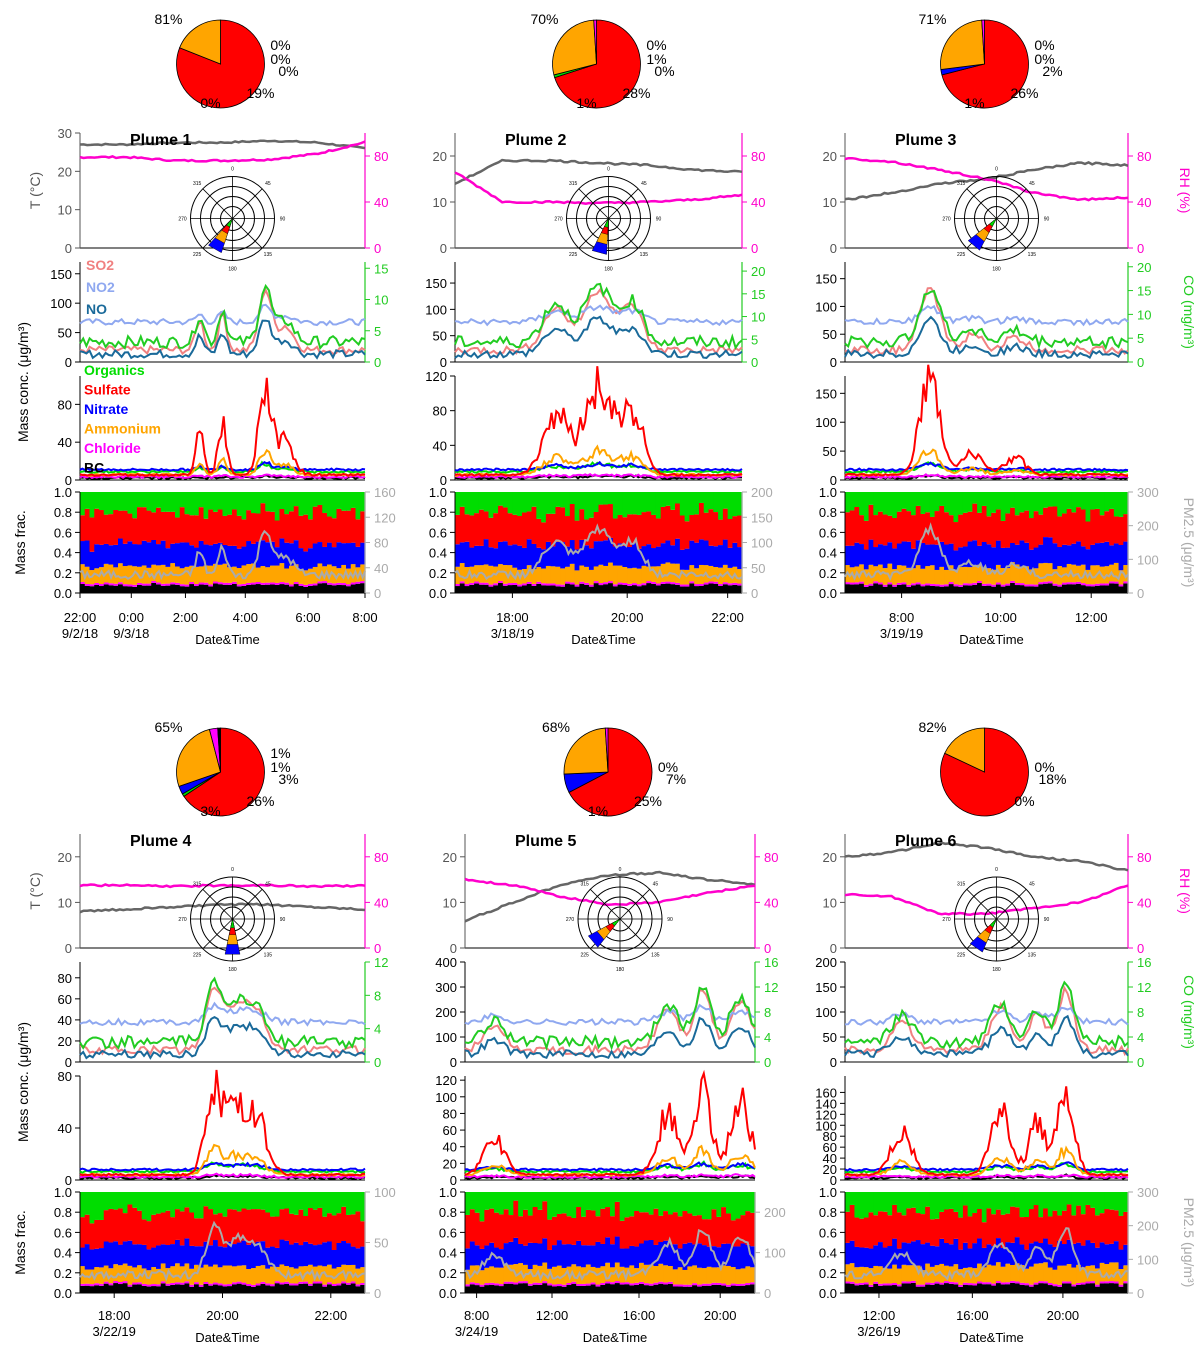 The image size is (1203, 1355). What do you see at coordinates (771, 987) in the screenshot?
I see `co-tick-label: 12` at bounding box center [771, 987].